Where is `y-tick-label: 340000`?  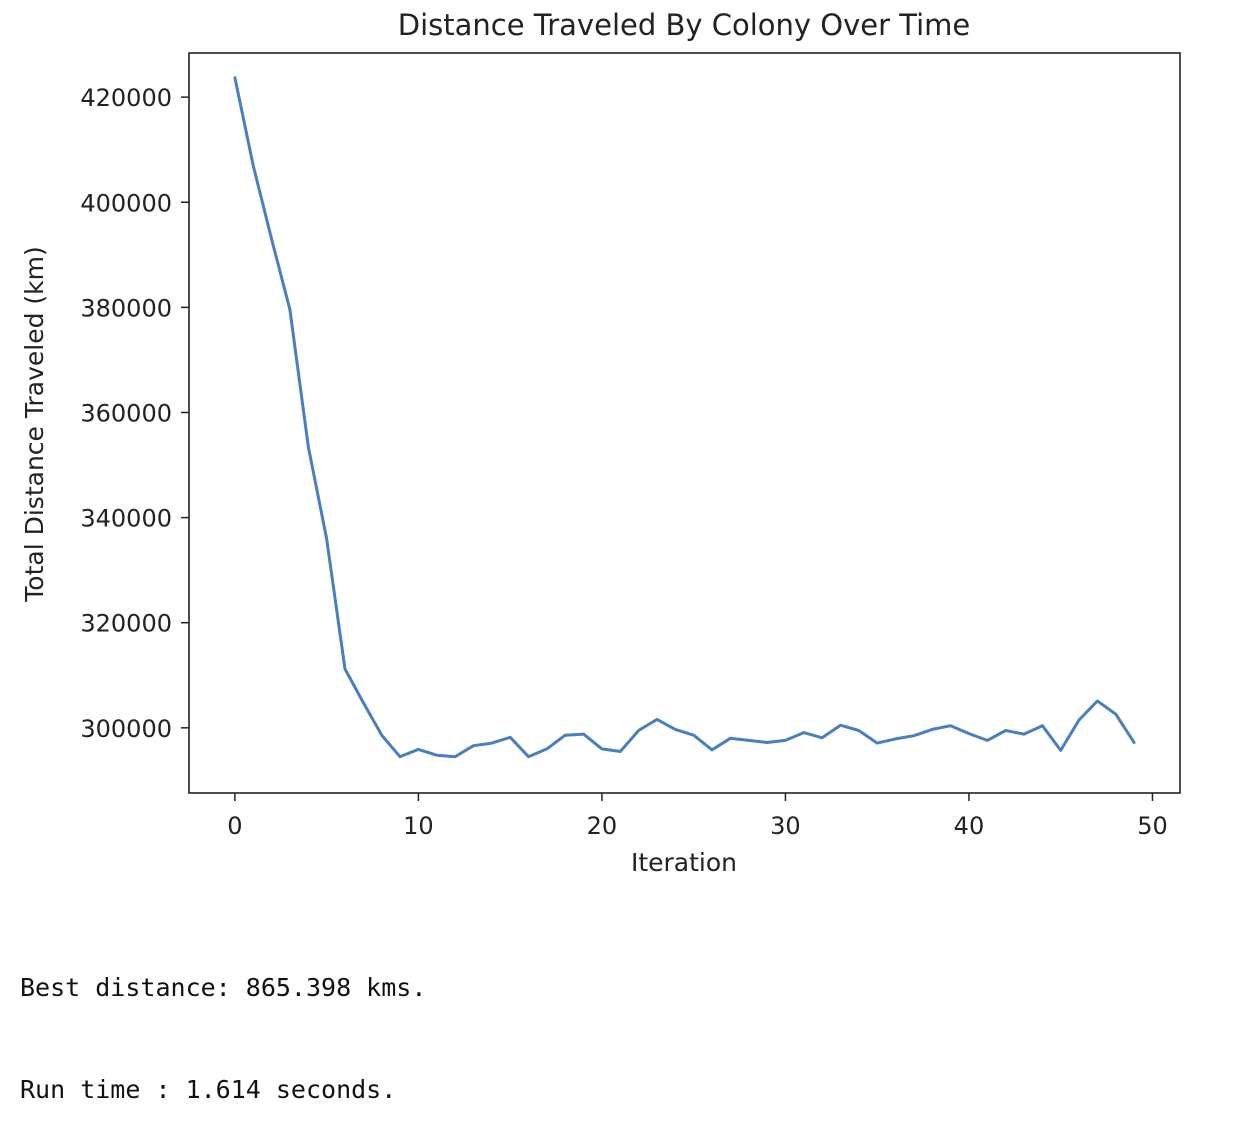 y-tick-label: 340000 is located at coordinates (126, 519).